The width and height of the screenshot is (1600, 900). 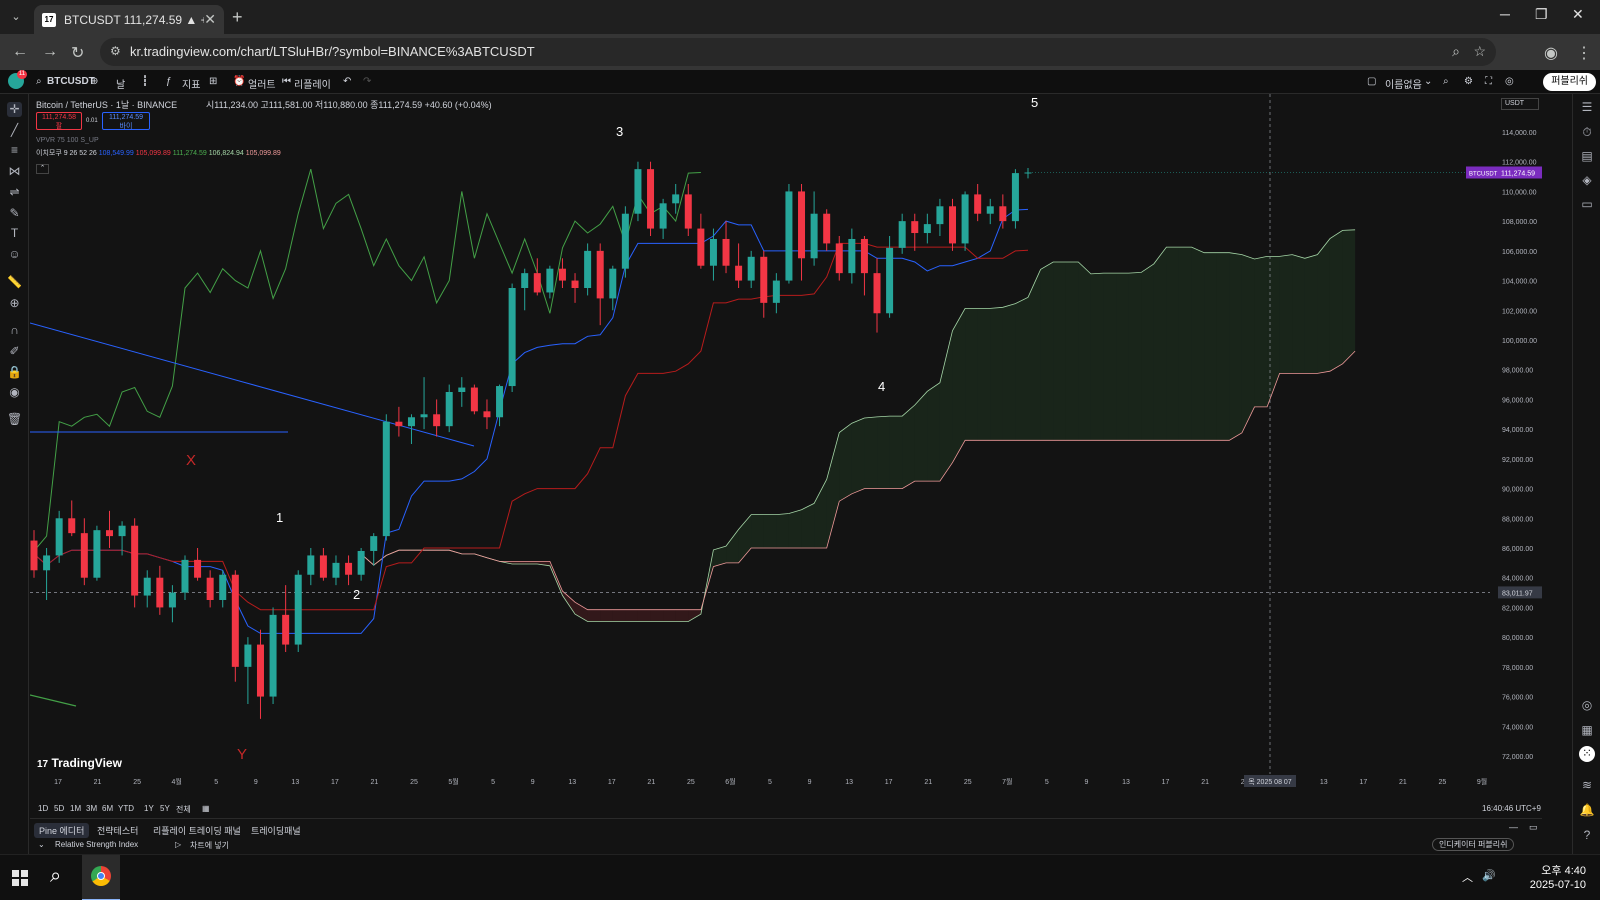 I want to click on tab-pine-editor: Pine 에디터, so click(x=62, y=830).